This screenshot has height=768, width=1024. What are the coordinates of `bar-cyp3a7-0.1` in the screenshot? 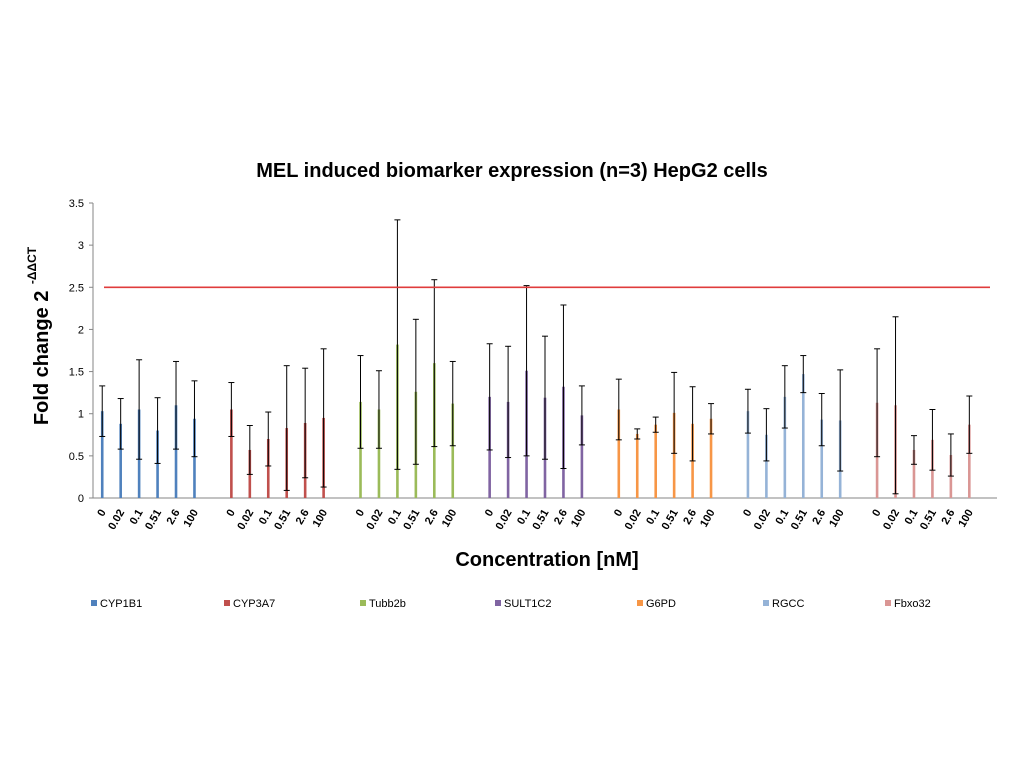 It's located at (268, 468).